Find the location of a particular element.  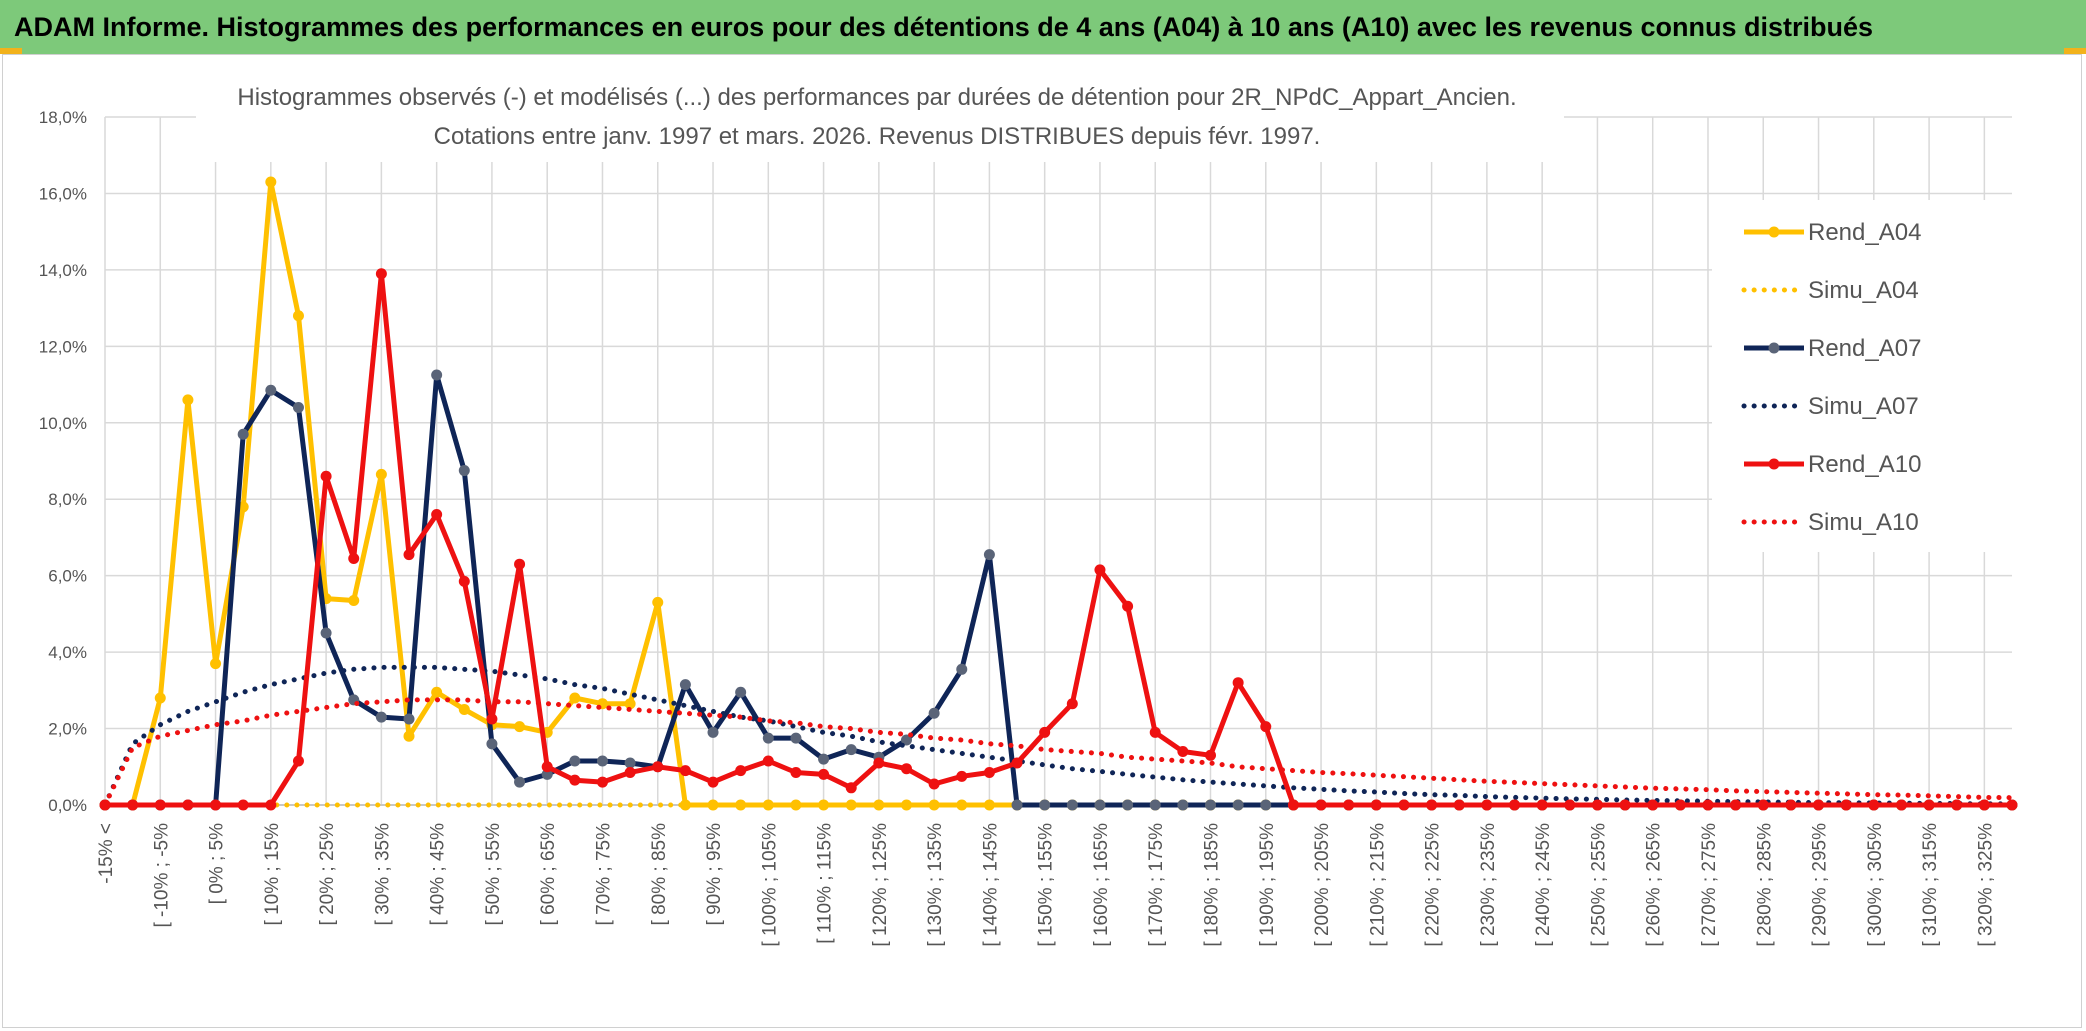

x-tick-label: [ 200% ; 205% is located at coordinates (1322, 885).